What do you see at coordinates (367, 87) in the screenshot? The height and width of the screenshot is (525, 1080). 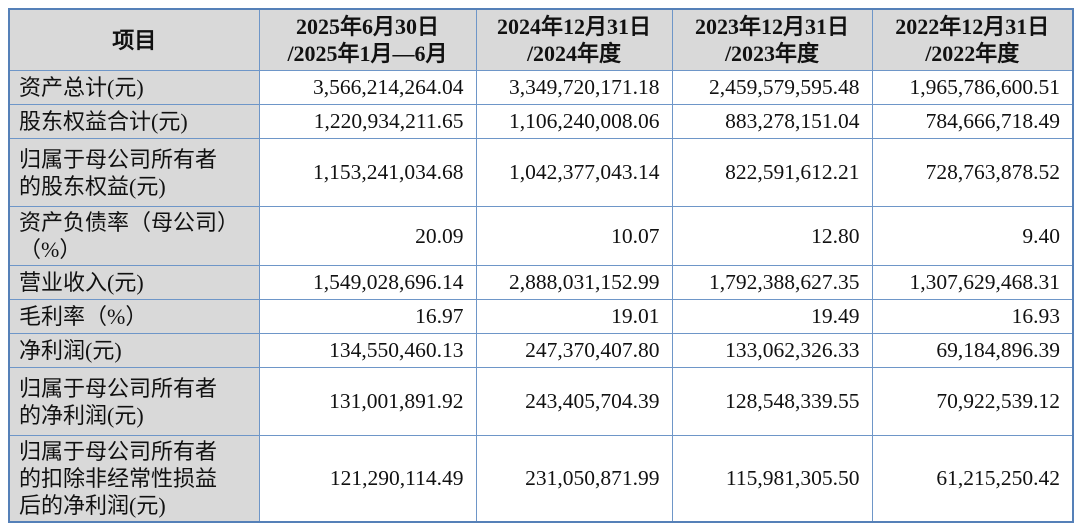 I see `value-cell: 3,566,214,264.04` at bounding box center [367, 87].